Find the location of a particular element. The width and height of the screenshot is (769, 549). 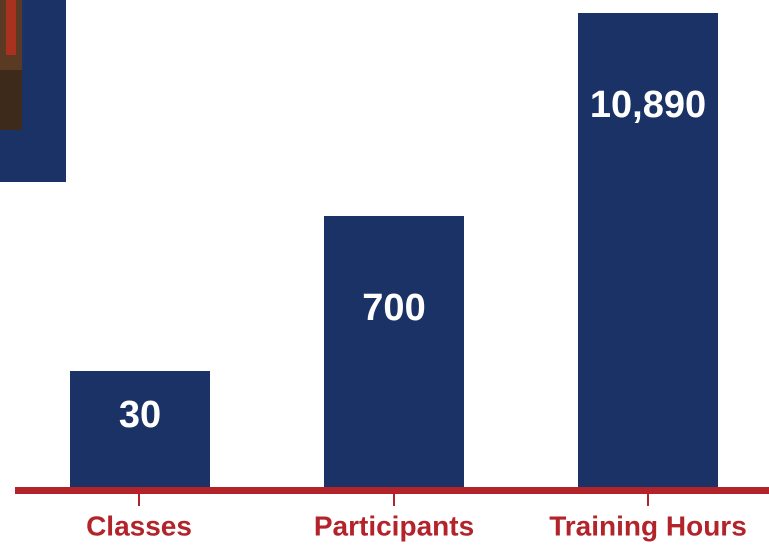

label: Classes is located at coordinates (139, 525).